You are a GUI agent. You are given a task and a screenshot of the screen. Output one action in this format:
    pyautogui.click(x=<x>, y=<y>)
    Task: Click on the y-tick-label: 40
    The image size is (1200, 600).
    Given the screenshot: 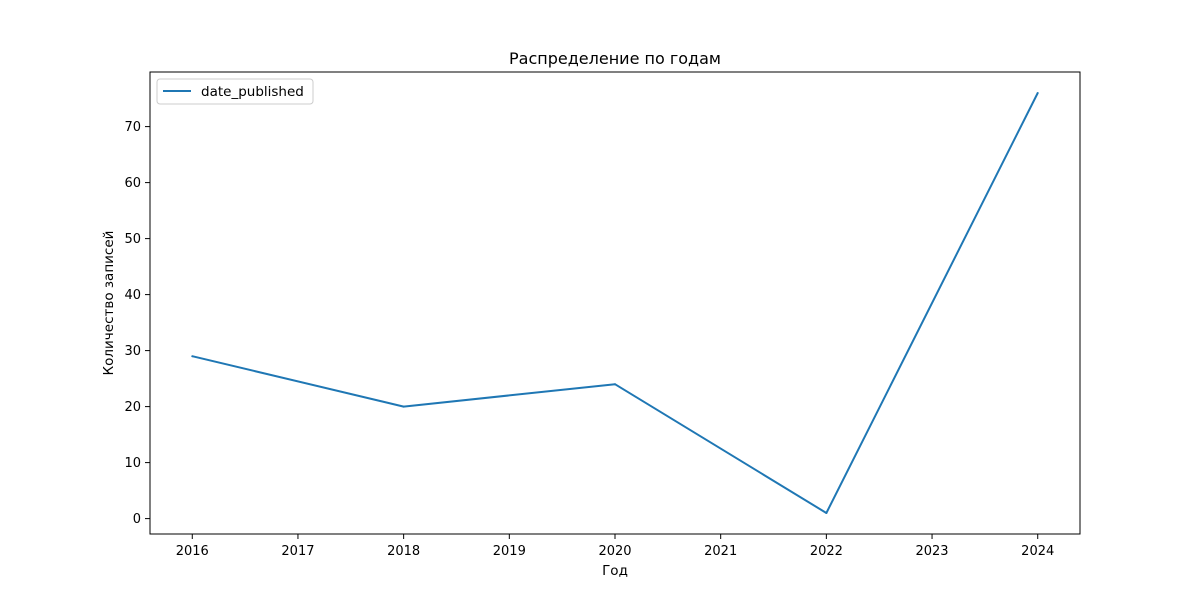 What is the action you would take?
    pyautogui.click(x=132, y=295)
    